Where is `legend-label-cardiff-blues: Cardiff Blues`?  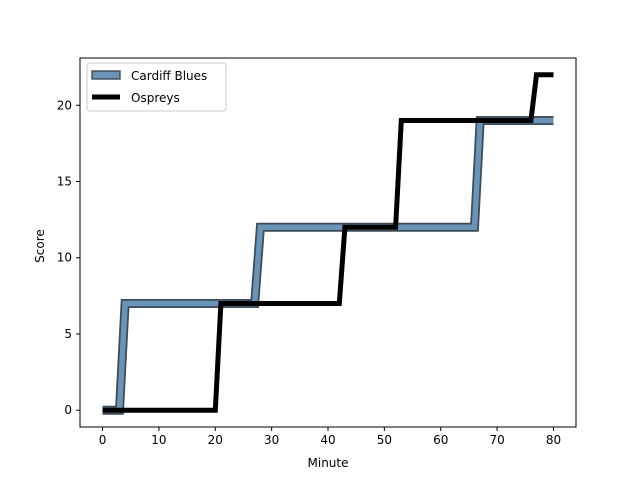
legend-label-cardiff-blues: Cardiff Blues is located at coordinates (169, 76).